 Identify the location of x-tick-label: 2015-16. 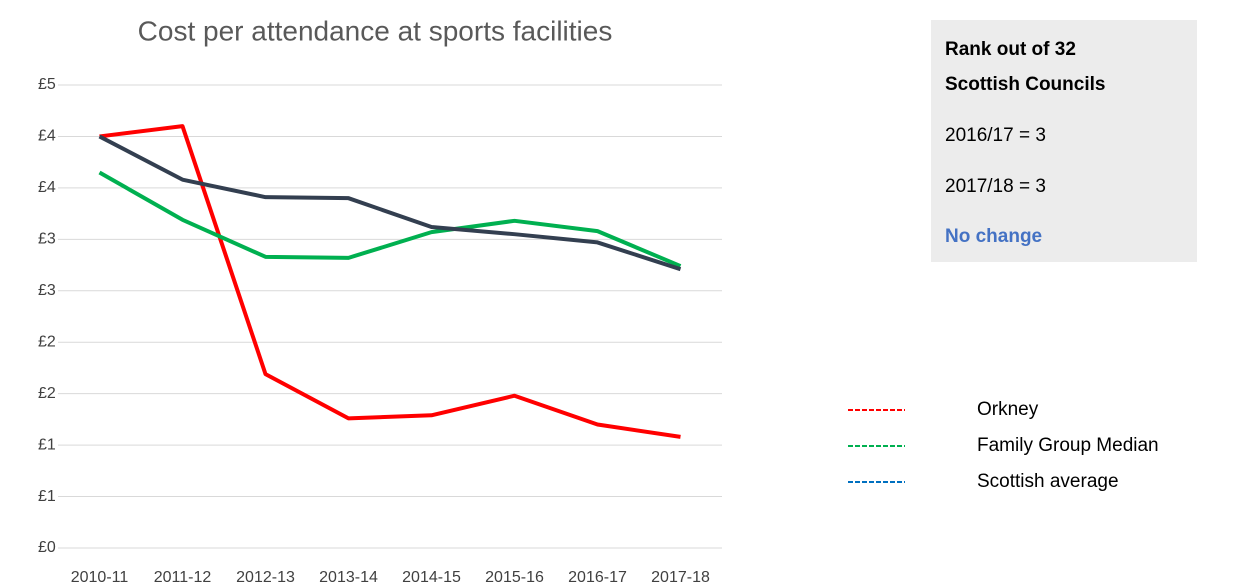
(514, 577).